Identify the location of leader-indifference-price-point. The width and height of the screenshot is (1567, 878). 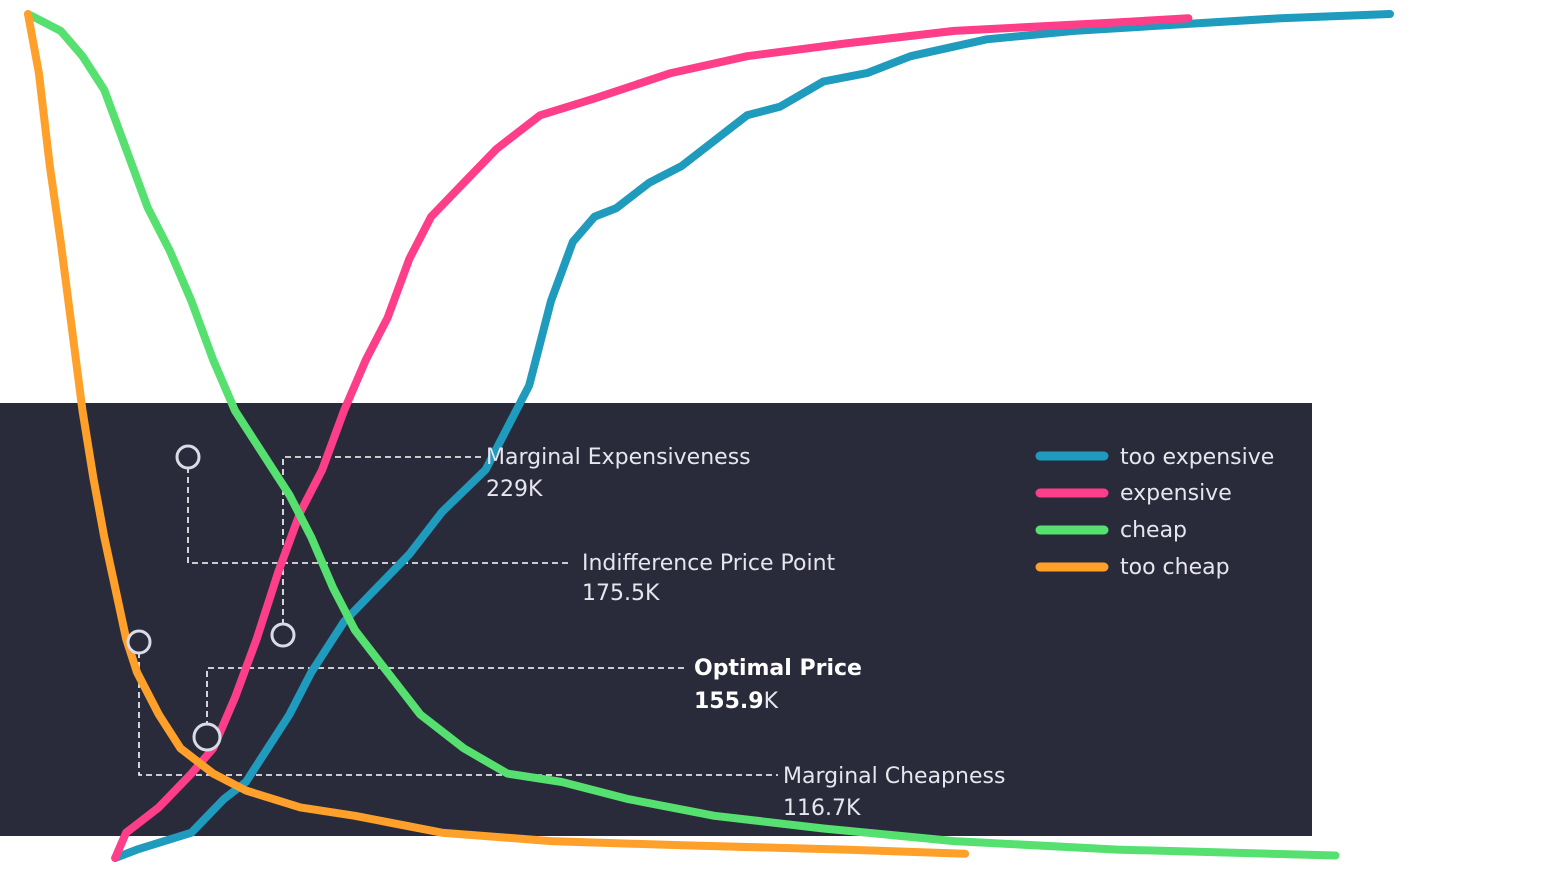
(378, 510).